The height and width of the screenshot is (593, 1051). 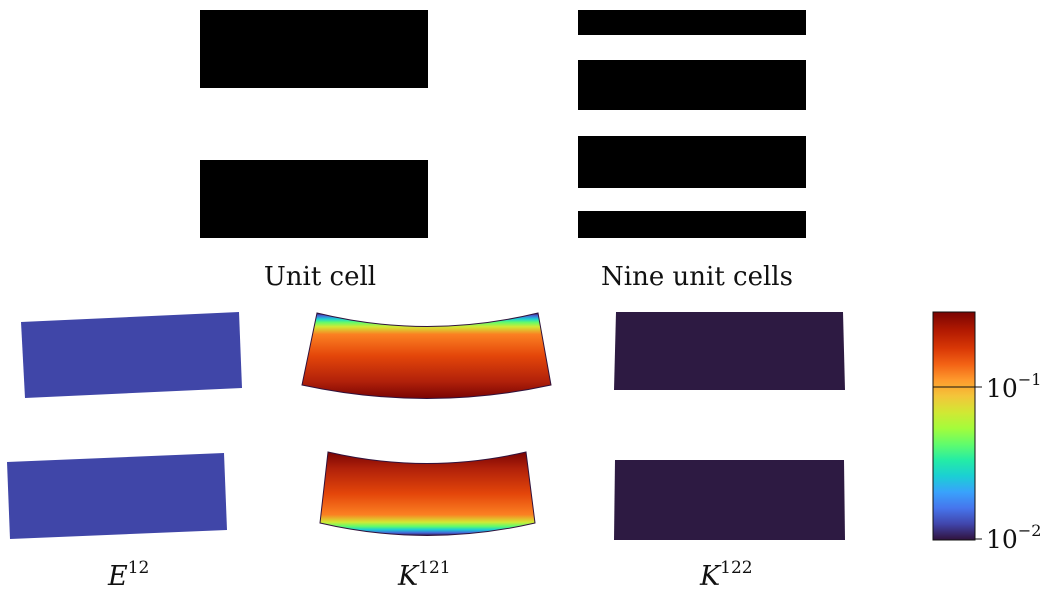 What do you see at coordinates (426, 424) in the screenshot?
I see `k121-panel` at bounding box center [426, 424].